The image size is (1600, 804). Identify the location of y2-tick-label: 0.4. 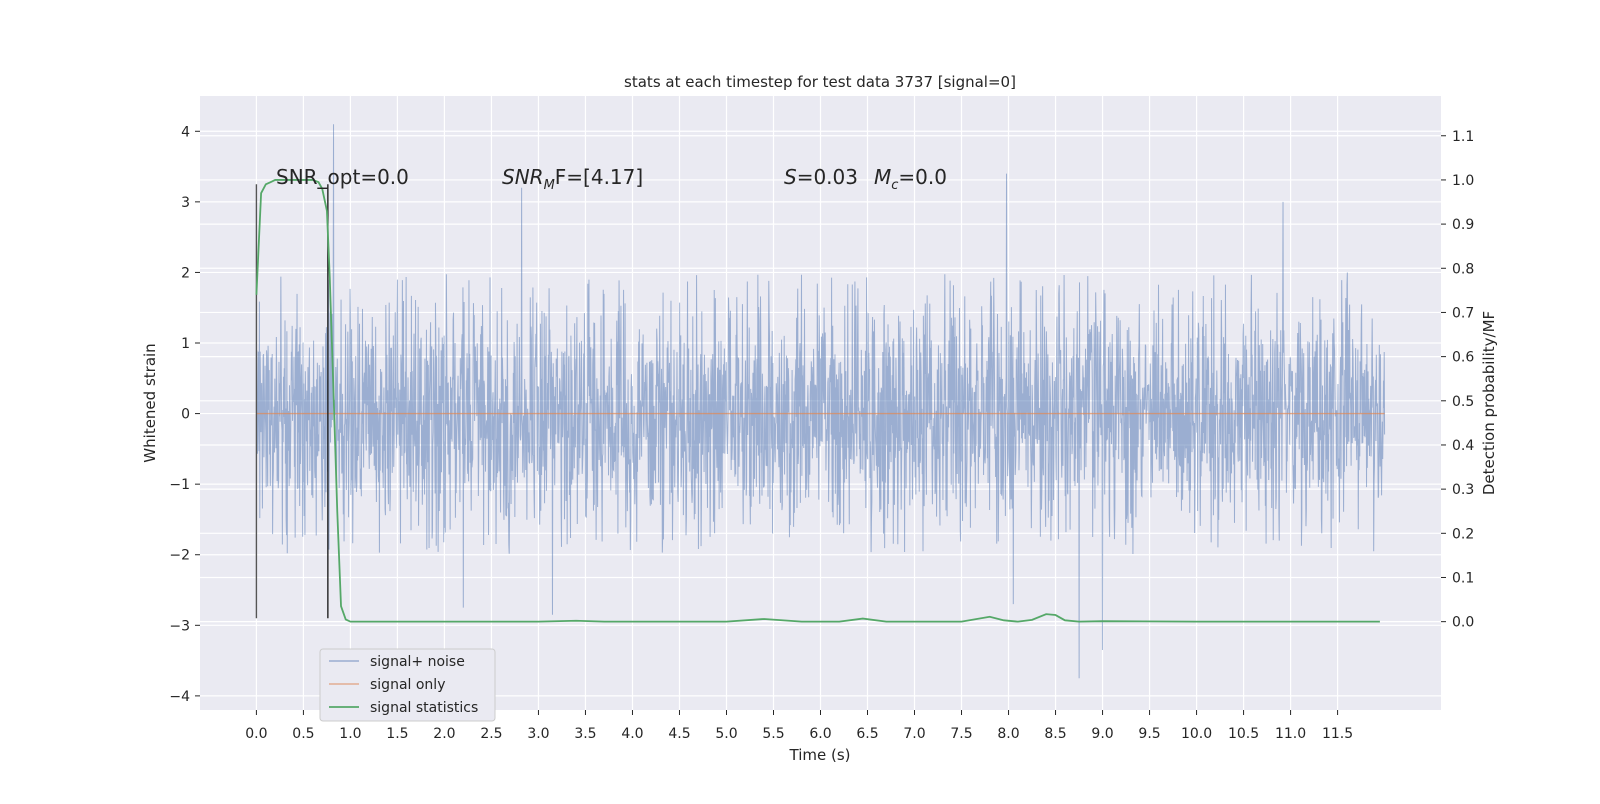
(1463, 446).